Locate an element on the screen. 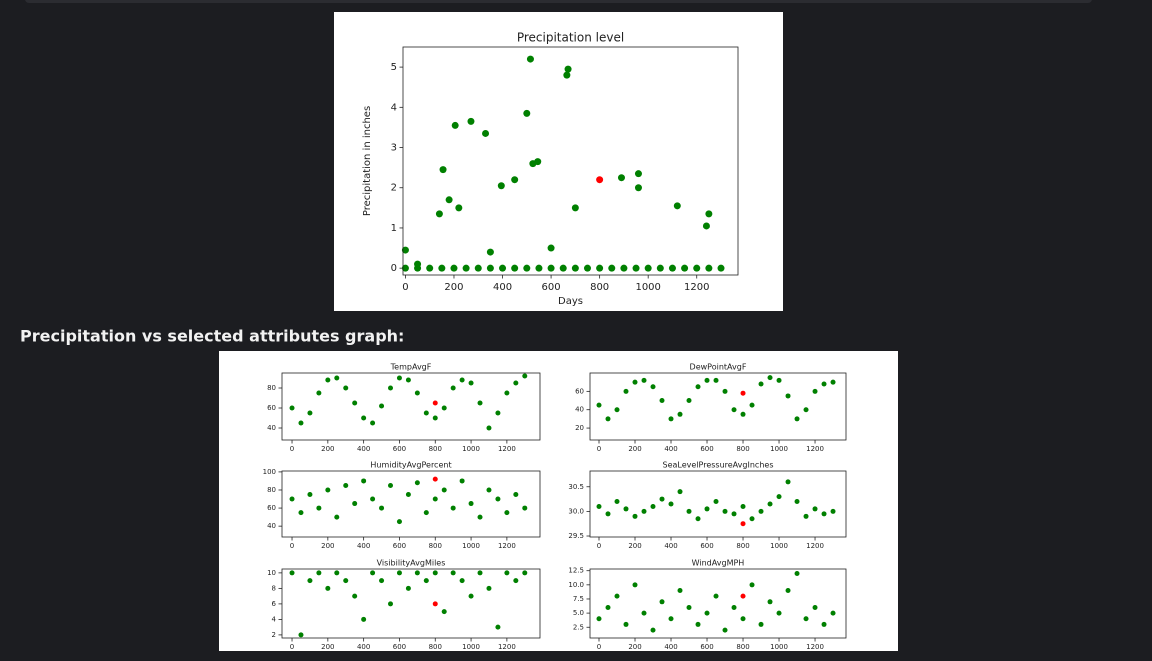 Image resolution: width=1152 pixels, height=661 pixels. chart-title: Precipitation level is located at coordinates (570, 38).